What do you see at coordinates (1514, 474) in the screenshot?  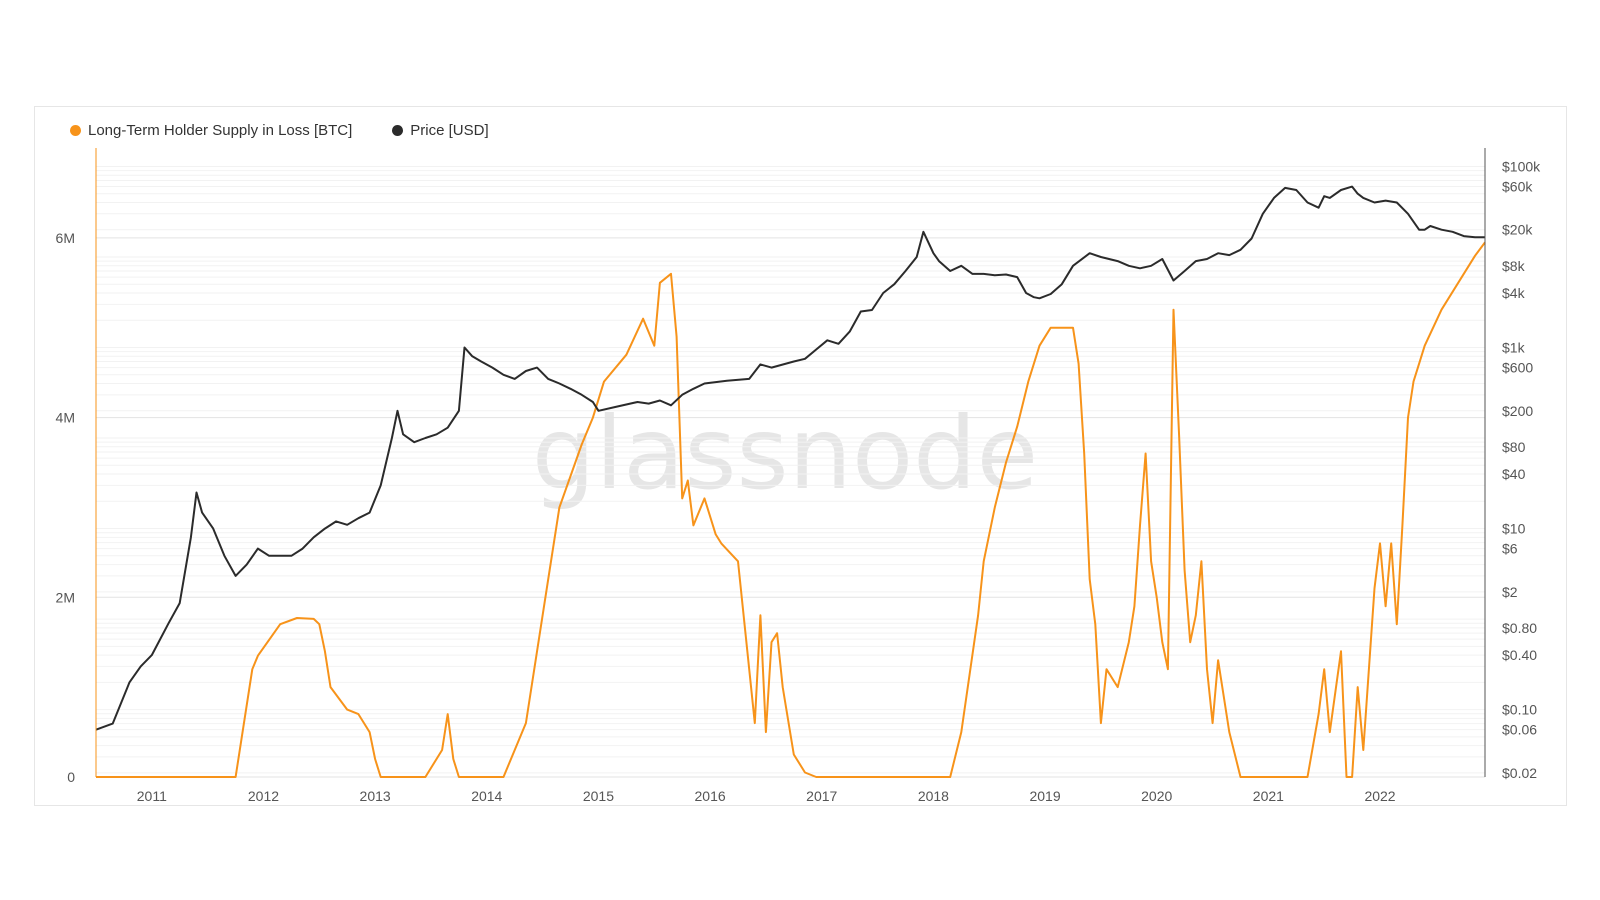 I see `right-tick-label: $40` at bounding box center [1514, 474].